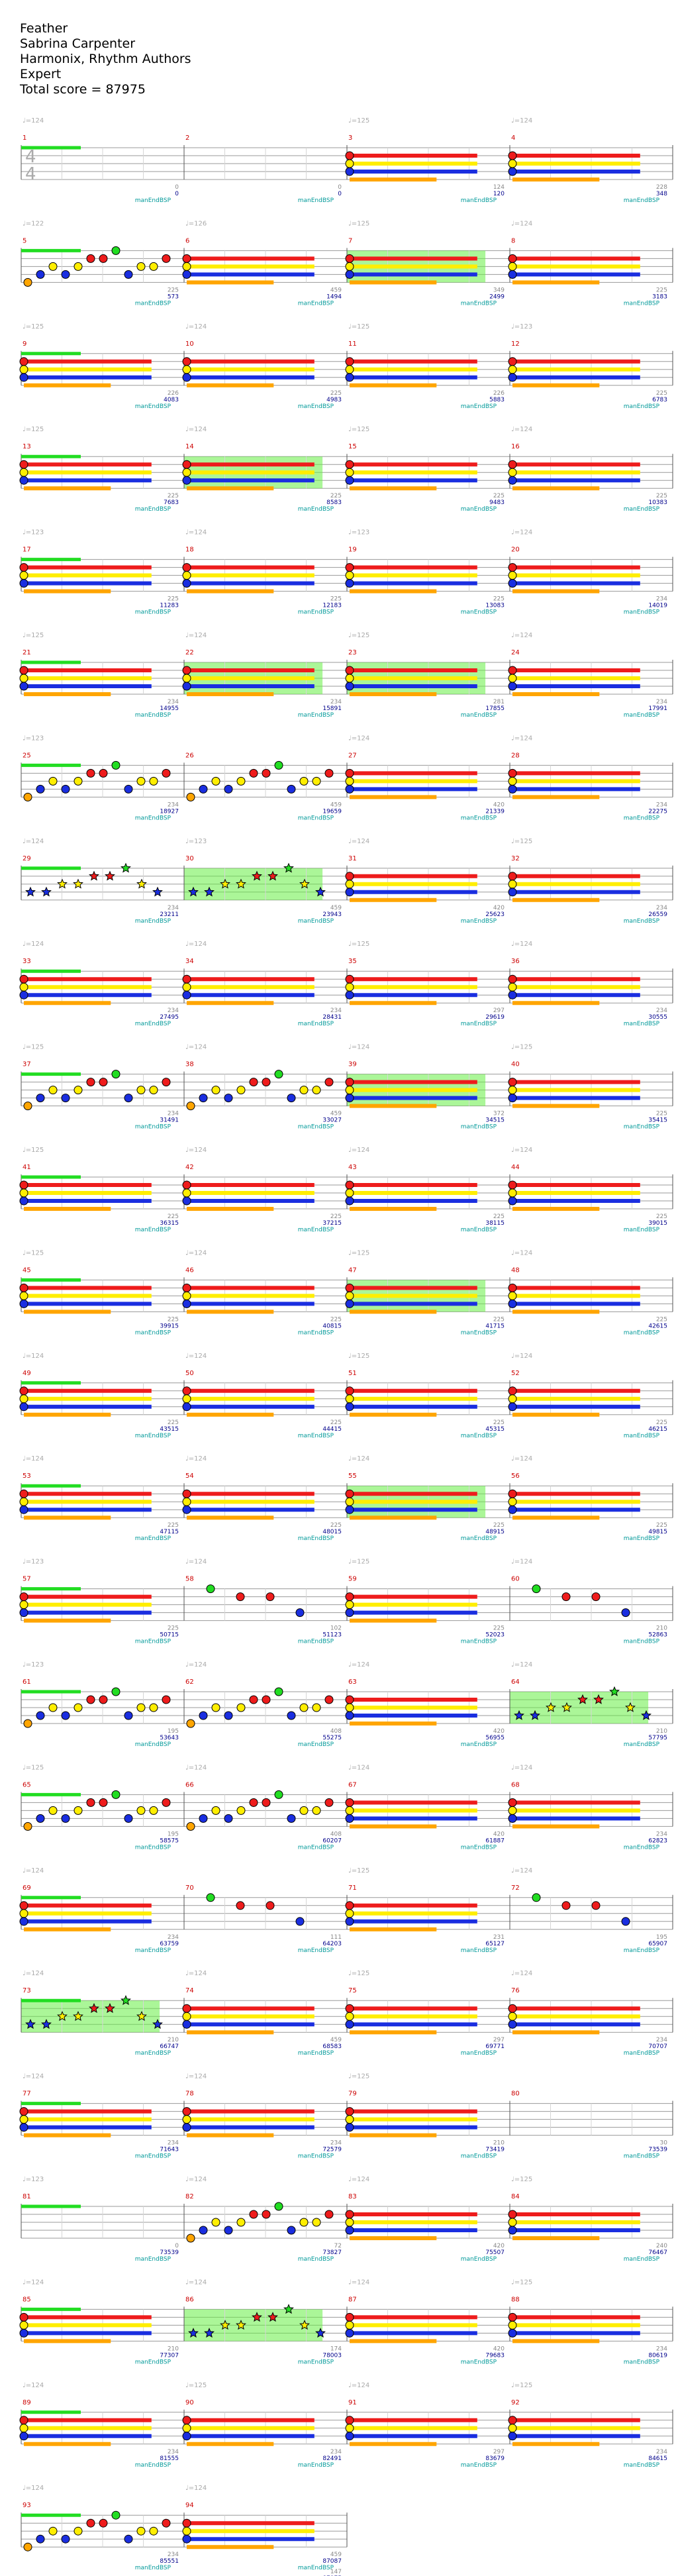 Image resolution: width=678 pixels, height=2576 pixels. What do you see at coordinates (332, 1840) in the screenshot?
I see `cumulative-score: 60207` at bounding box center [332, 1840].